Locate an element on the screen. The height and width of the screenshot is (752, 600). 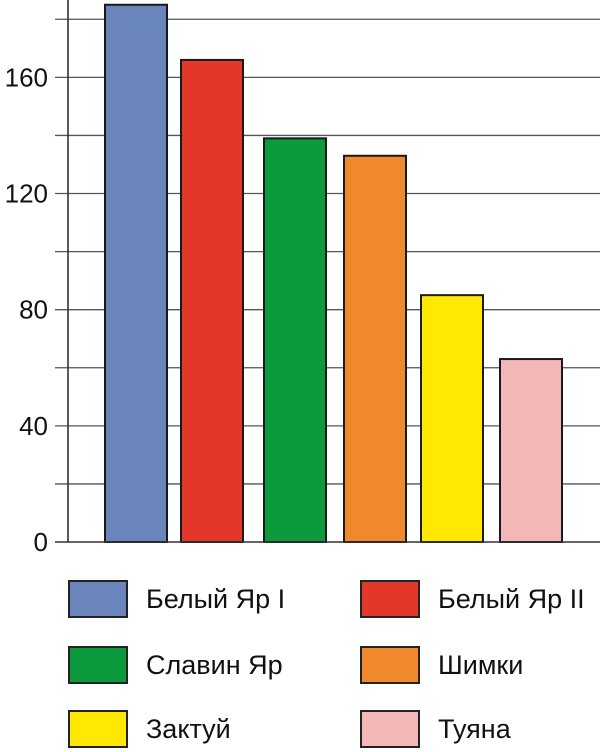
legend-item-zaktui: Зактуй is located at coordinates (149, 729).